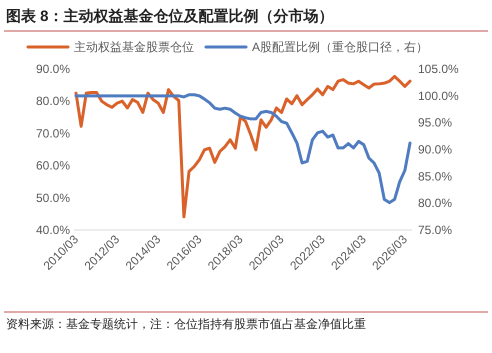 The width and height of the screenshot is (492, 353). I want to click on y2-tick-label: 95.0%, so click(435, 123).